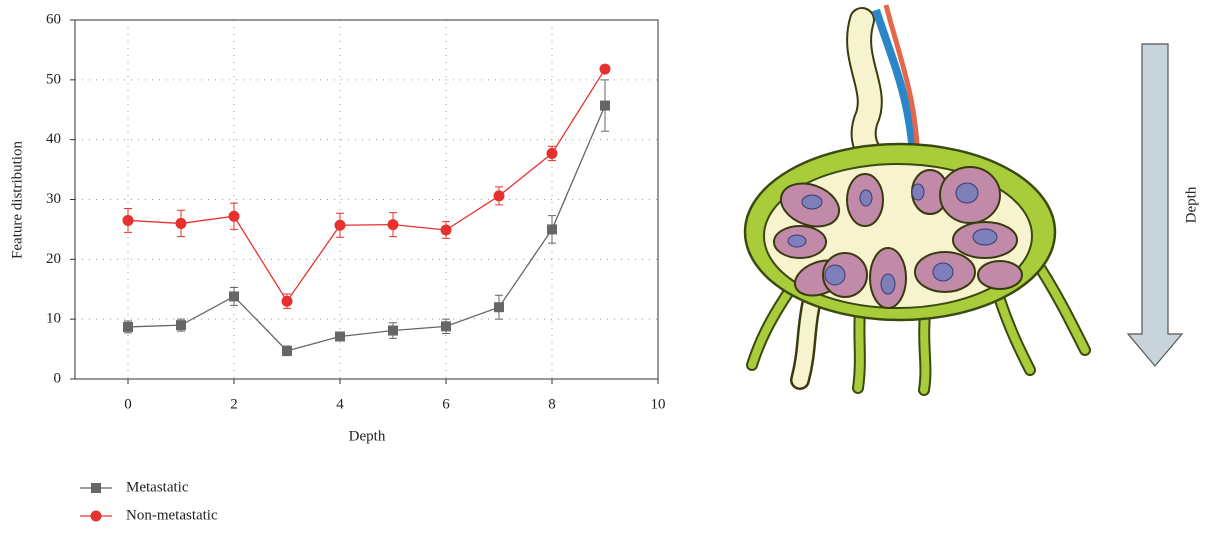 Image resolution: width=1210 pixels, height=535 pixels. What do you see at coordinates (17, 200) in the screenshot?
I see `y-axis-label: Feature distribution` at bounding box center [17, 200].